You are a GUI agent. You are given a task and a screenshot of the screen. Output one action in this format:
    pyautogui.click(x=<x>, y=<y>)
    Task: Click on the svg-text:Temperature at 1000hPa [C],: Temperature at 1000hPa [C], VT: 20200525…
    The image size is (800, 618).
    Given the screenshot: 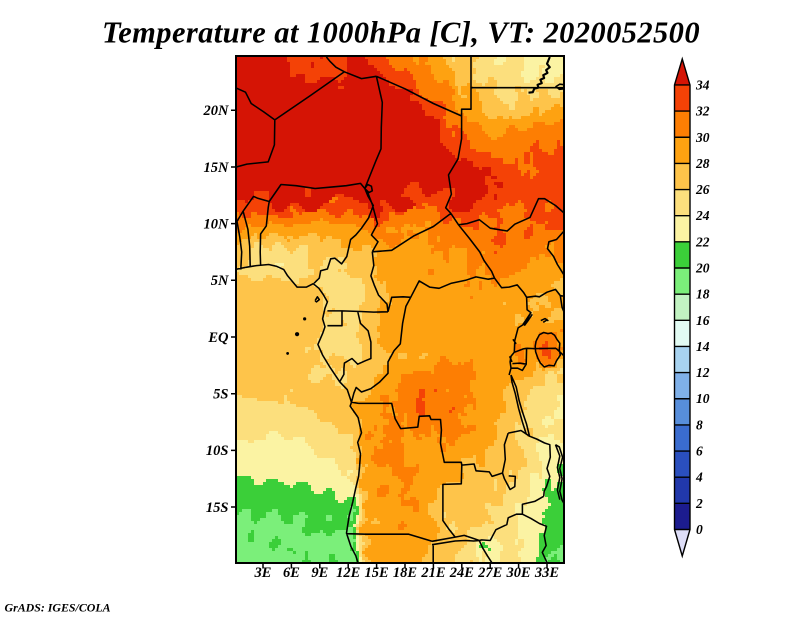 What is the action you would take?
    pyautogui.click(x=401, y=33)
    